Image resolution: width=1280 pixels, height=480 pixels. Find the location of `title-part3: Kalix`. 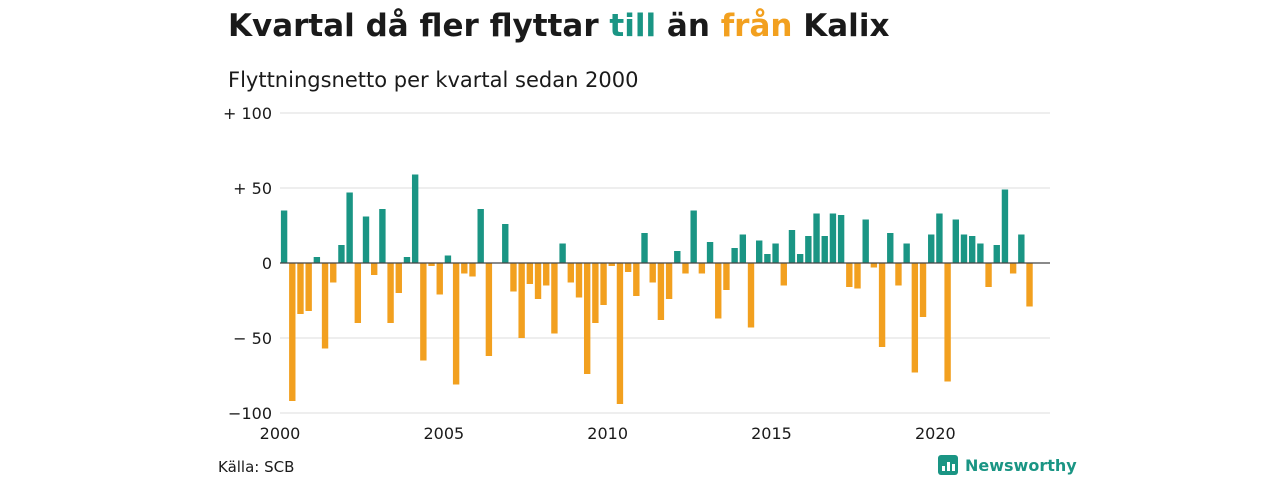

title-part3: Kalix is located at coordinates (841, 26).